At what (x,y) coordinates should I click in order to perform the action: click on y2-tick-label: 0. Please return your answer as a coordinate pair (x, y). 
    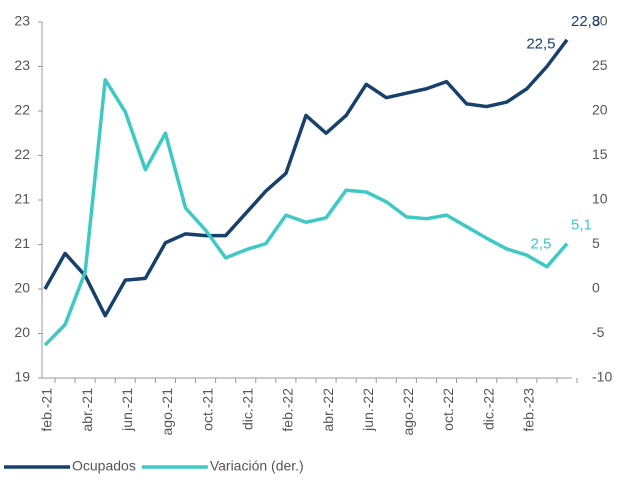
    Looking at the image, I should click on (596, 288).